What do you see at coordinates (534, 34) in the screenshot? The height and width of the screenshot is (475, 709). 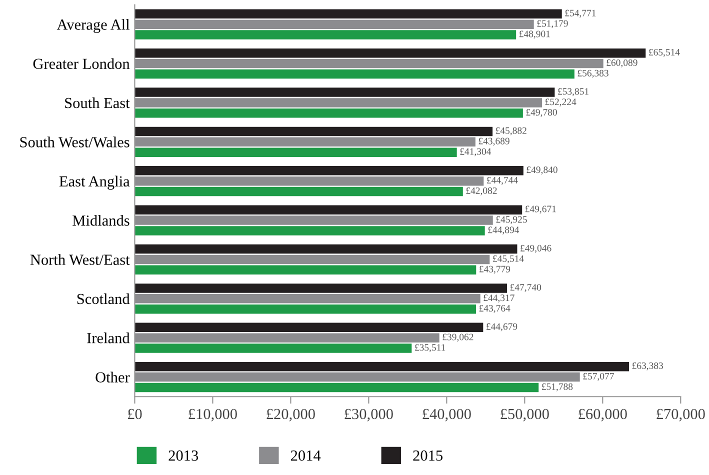 I see `data-label: £48,901` at bounding box center [534, 34].